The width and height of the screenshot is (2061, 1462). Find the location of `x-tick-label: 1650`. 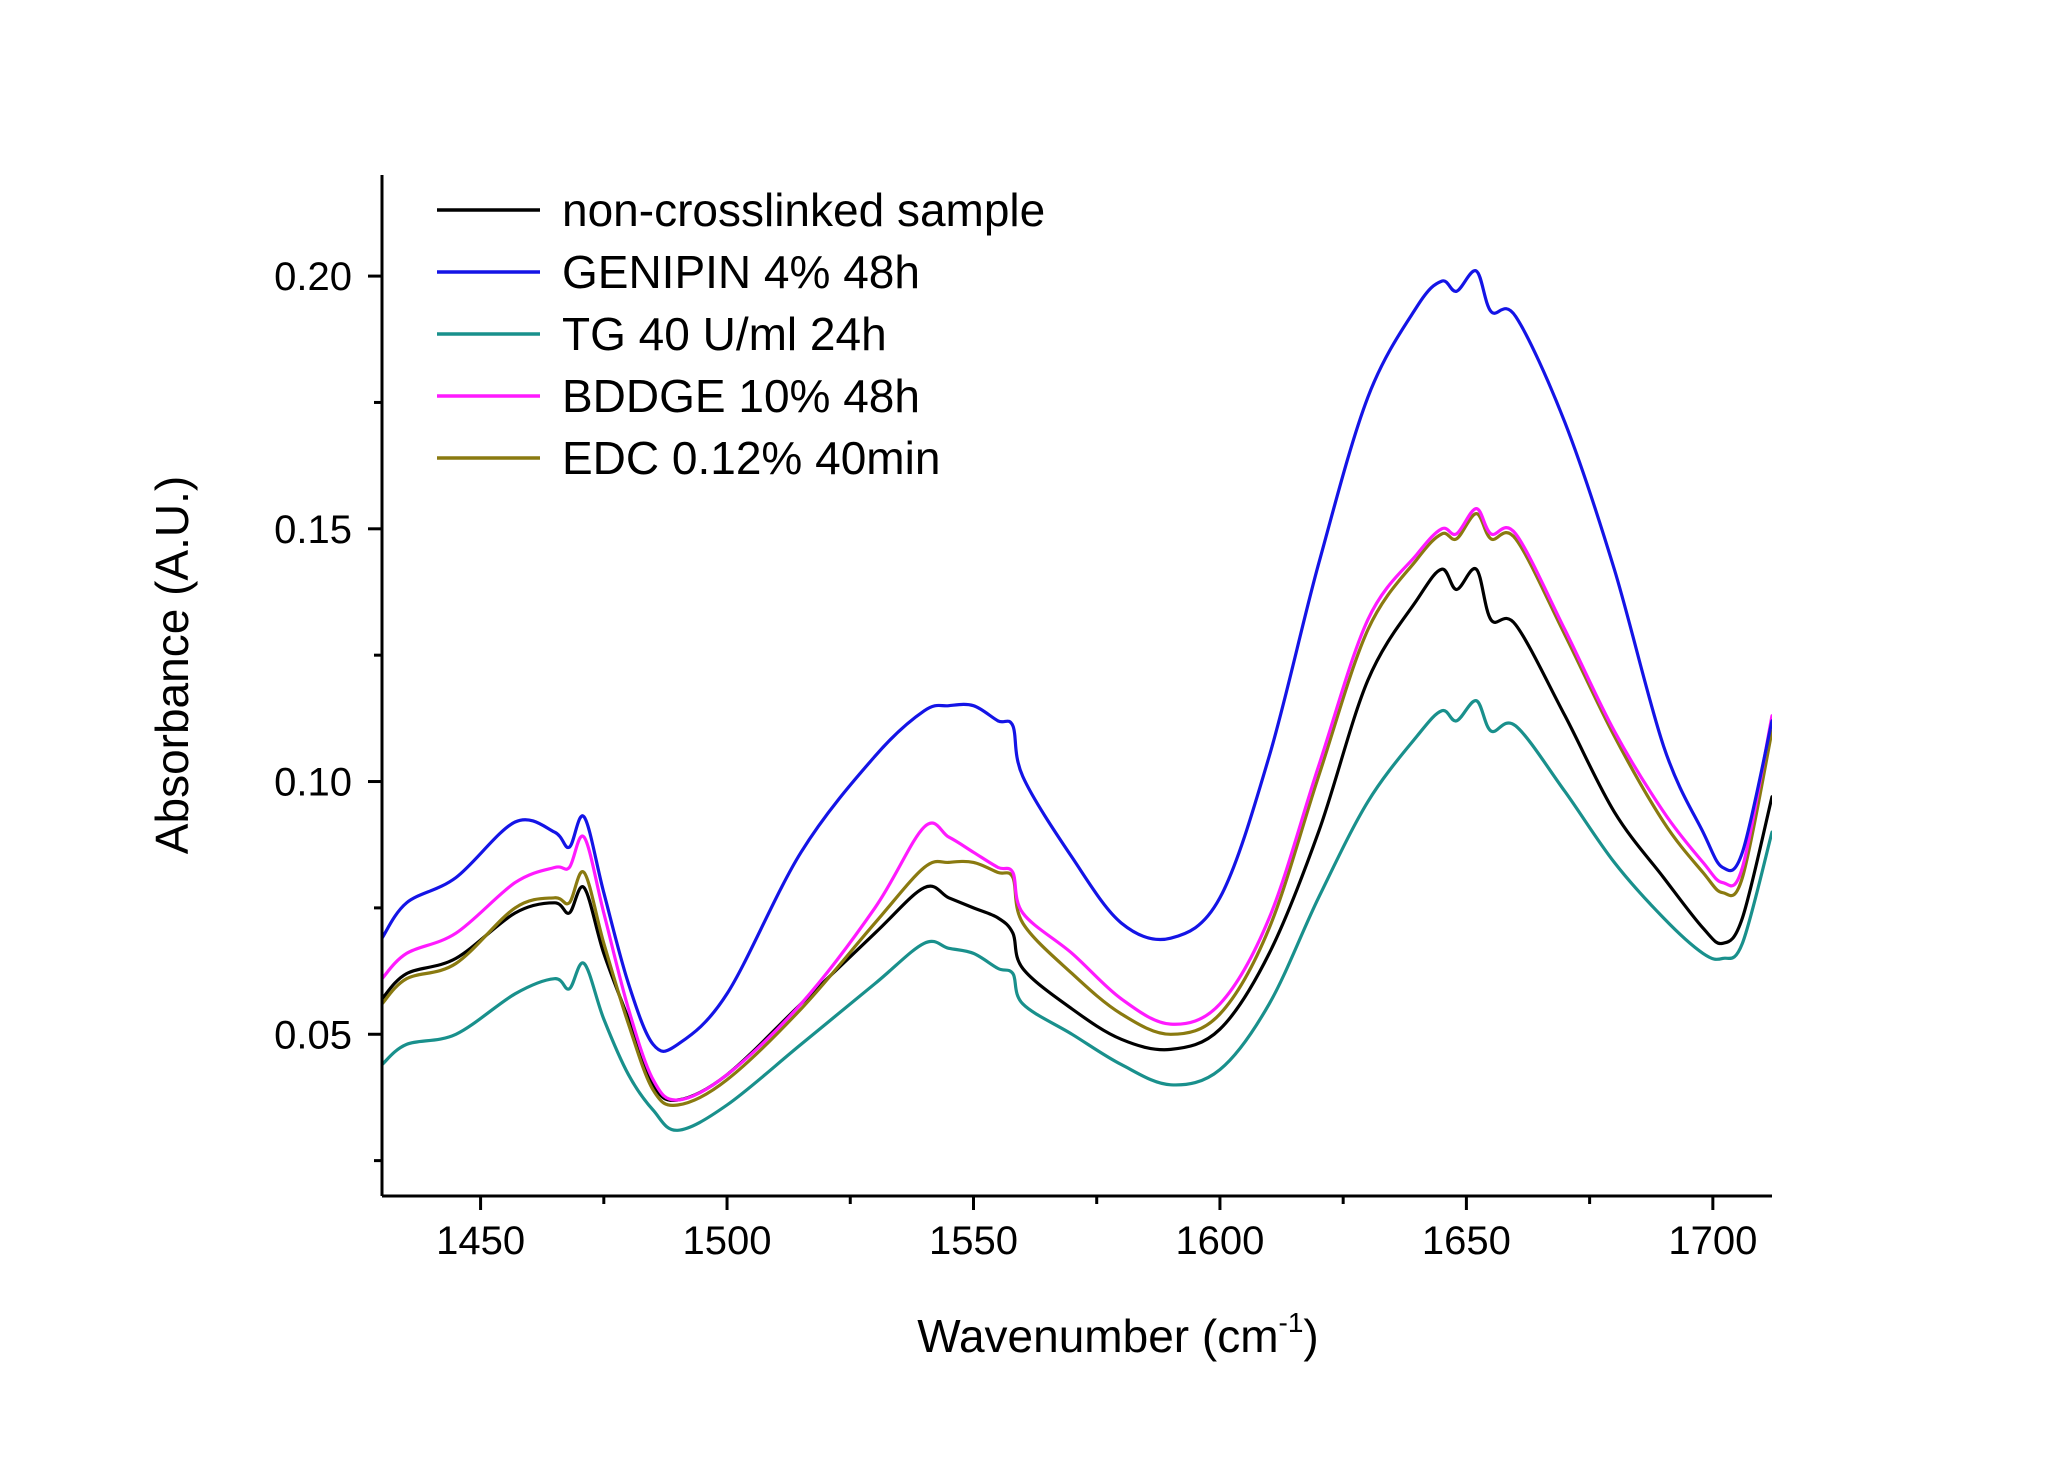

x-tick-label: 1650 is located at coordinates (1466, 1241).